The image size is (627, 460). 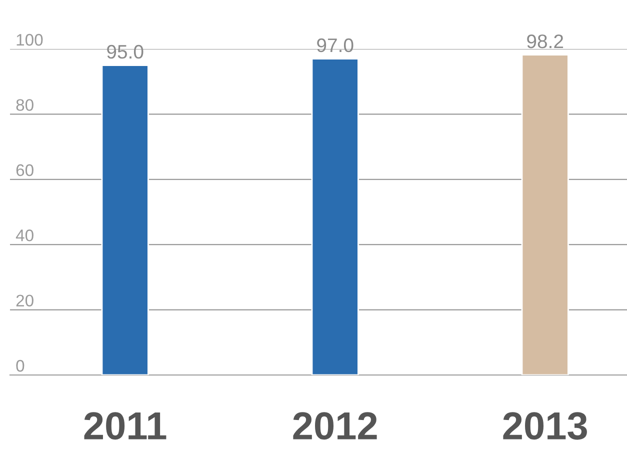 What do you see at coordinates (20, 366) in the screenshot?
I see `y-tick-label: 0` at bounding box center [20, 366].